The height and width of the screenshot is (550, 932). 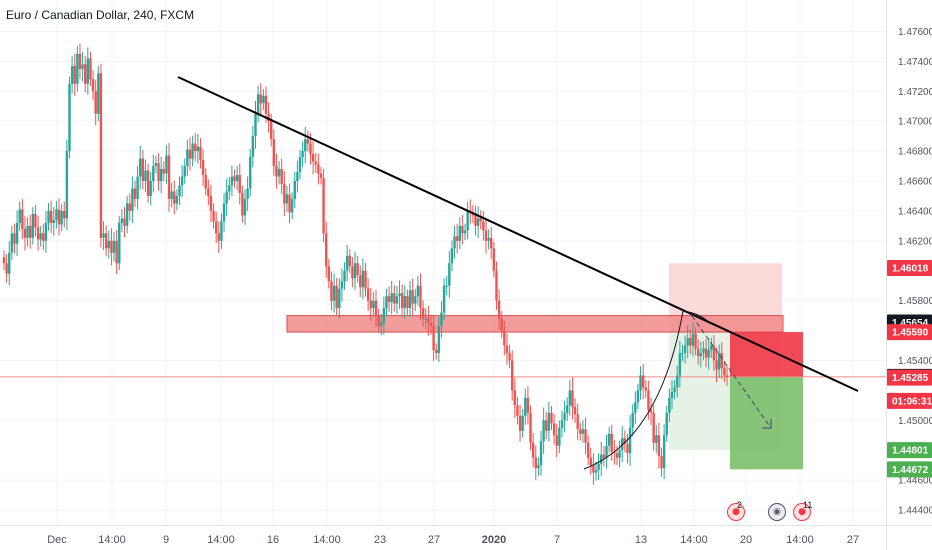 I want to click on splits-icon: ●, so click(x=802, y=512).